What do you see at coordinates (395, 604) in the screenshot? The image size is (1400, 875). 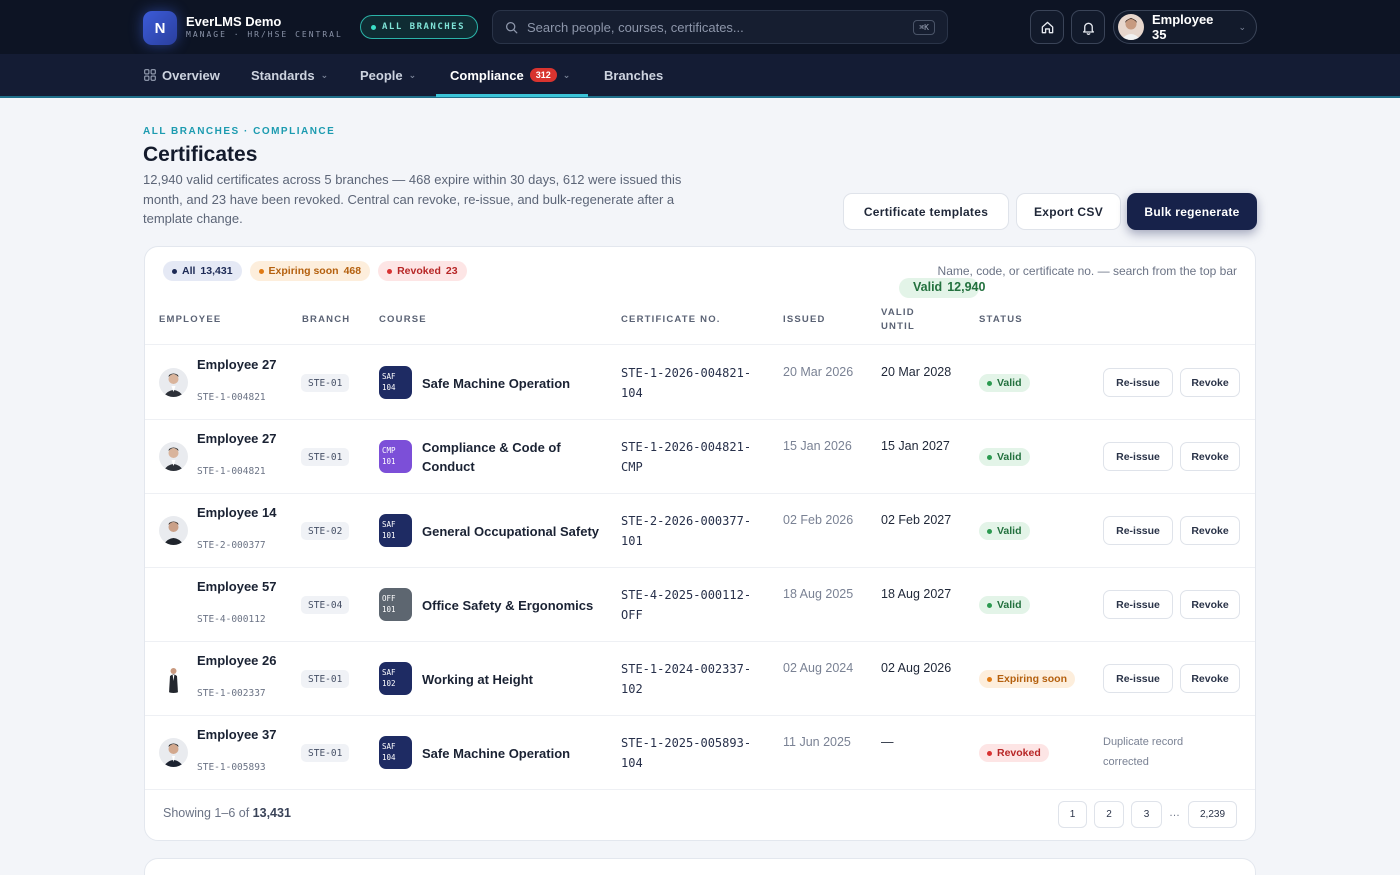 I see `course-code-icon: OFF 101` at bounding box center [395, 604].